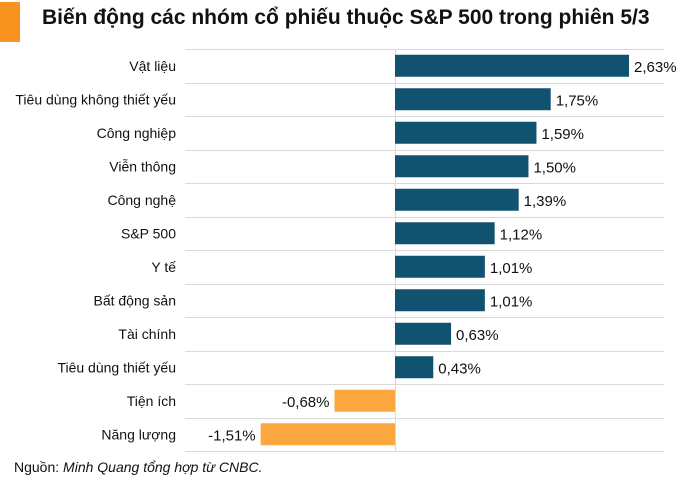  What do you see at coordinates (148, 233) in the screenshot?
I see `category-label: S&P 500` at bounding box center [148, 233].